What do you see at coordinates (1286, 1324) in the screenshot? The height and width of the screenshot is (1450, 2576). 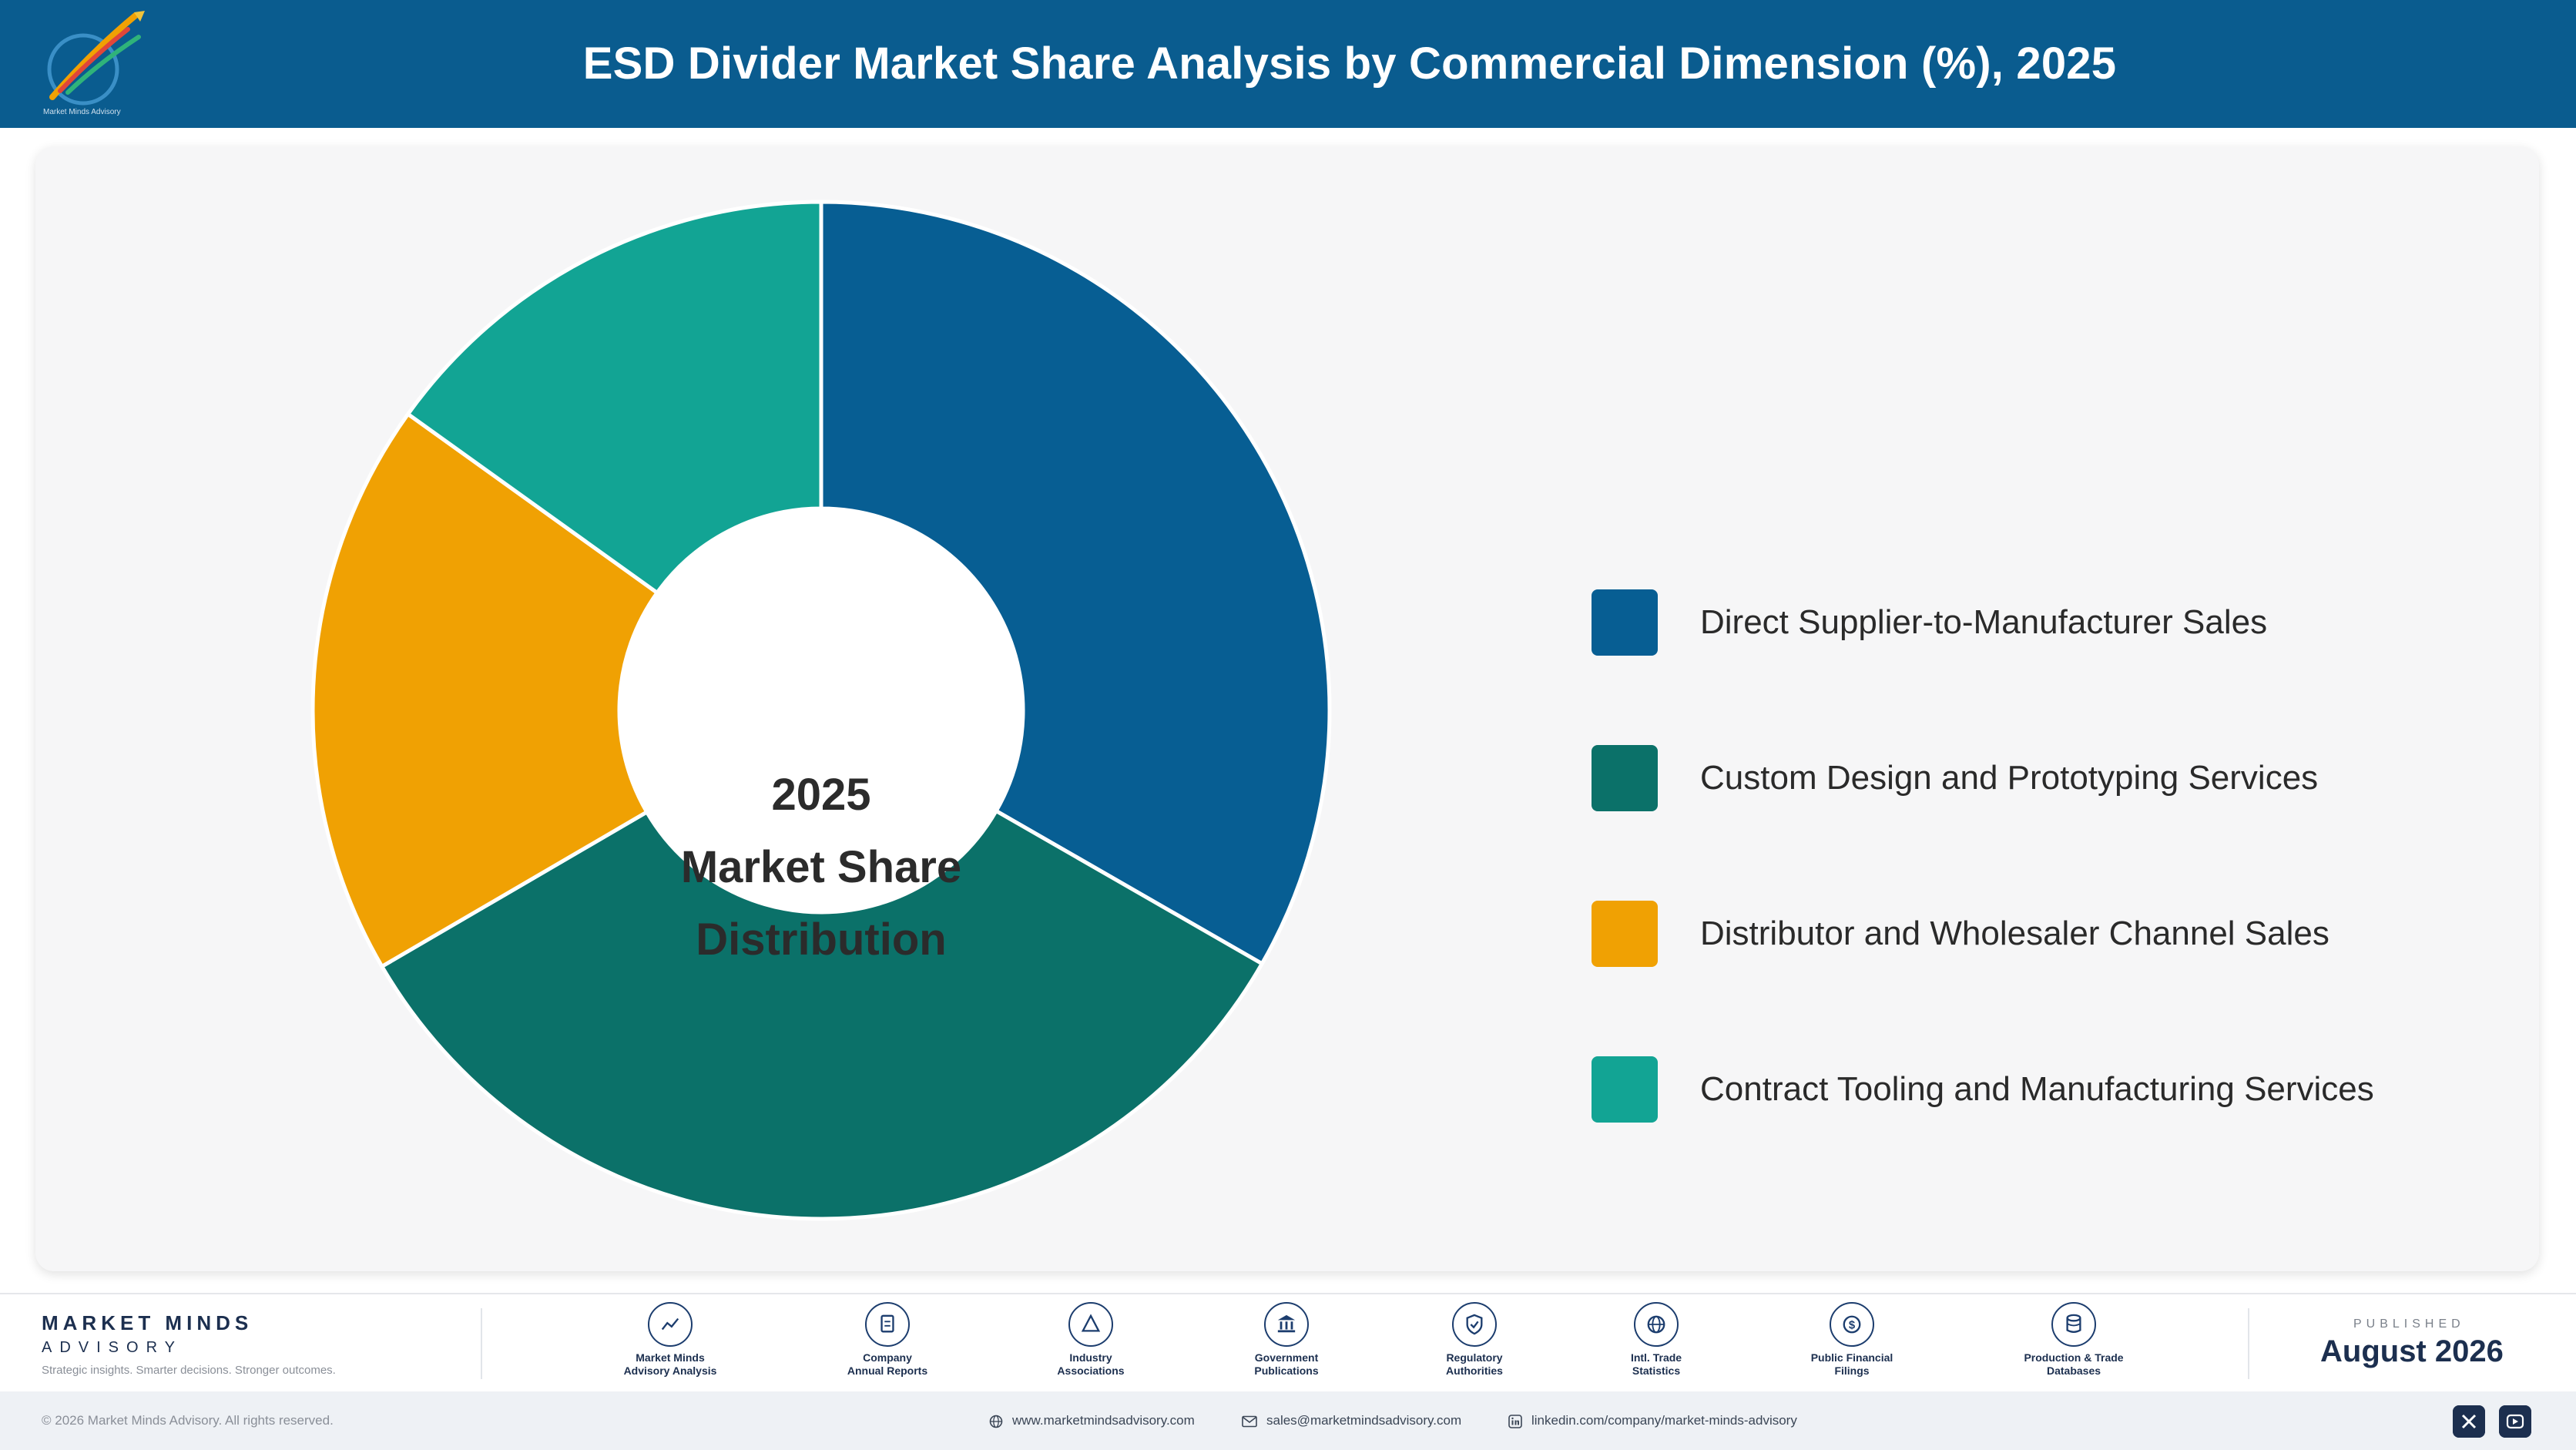 I see `government-building-icon` at bounding box center [1286, 1324].